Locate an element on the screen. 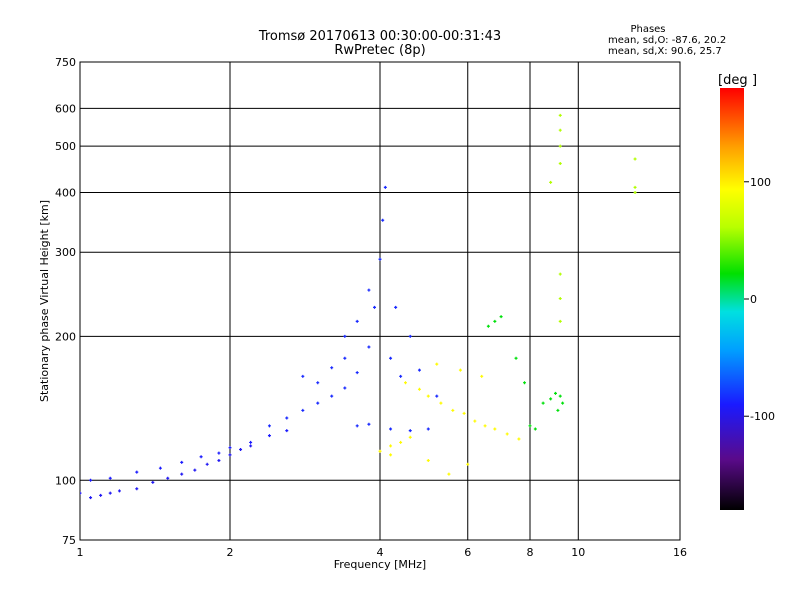  chart-subtitle: RwPretec (8p) is located at coordinates (379, 50).